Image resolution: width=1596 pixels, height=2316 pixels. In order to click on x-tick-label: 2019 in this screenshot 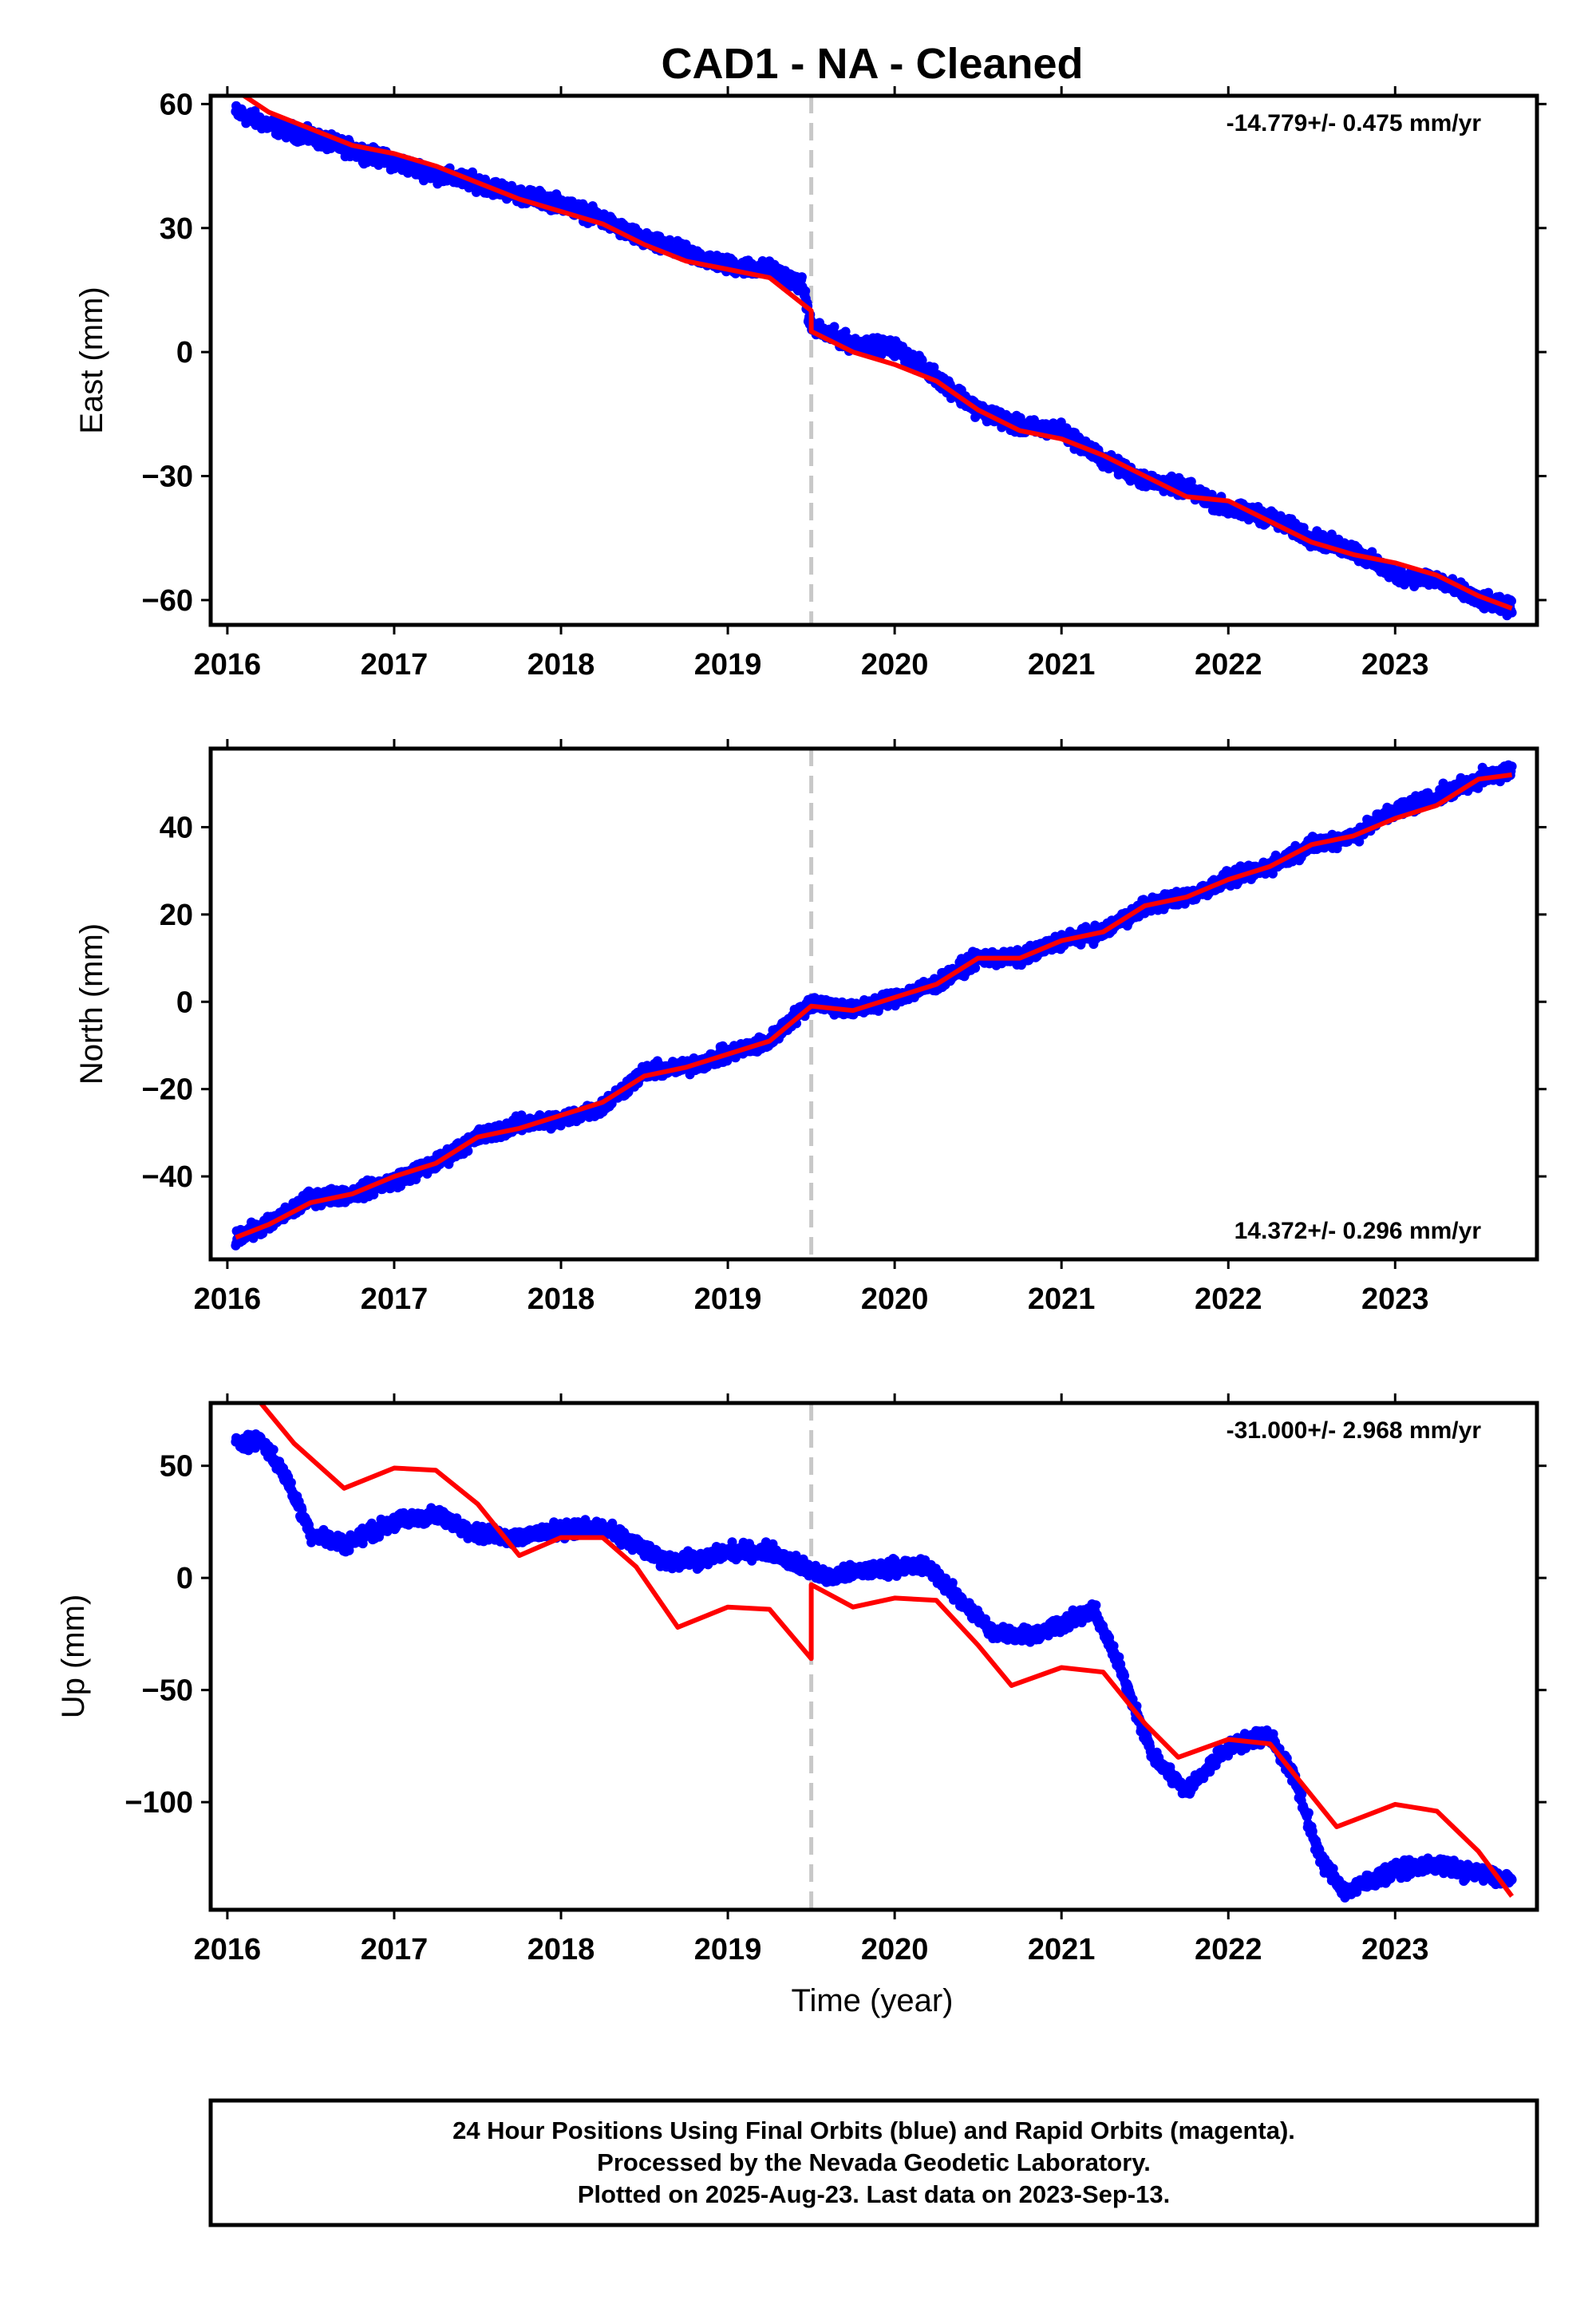, I will do `click(728, 665)`.